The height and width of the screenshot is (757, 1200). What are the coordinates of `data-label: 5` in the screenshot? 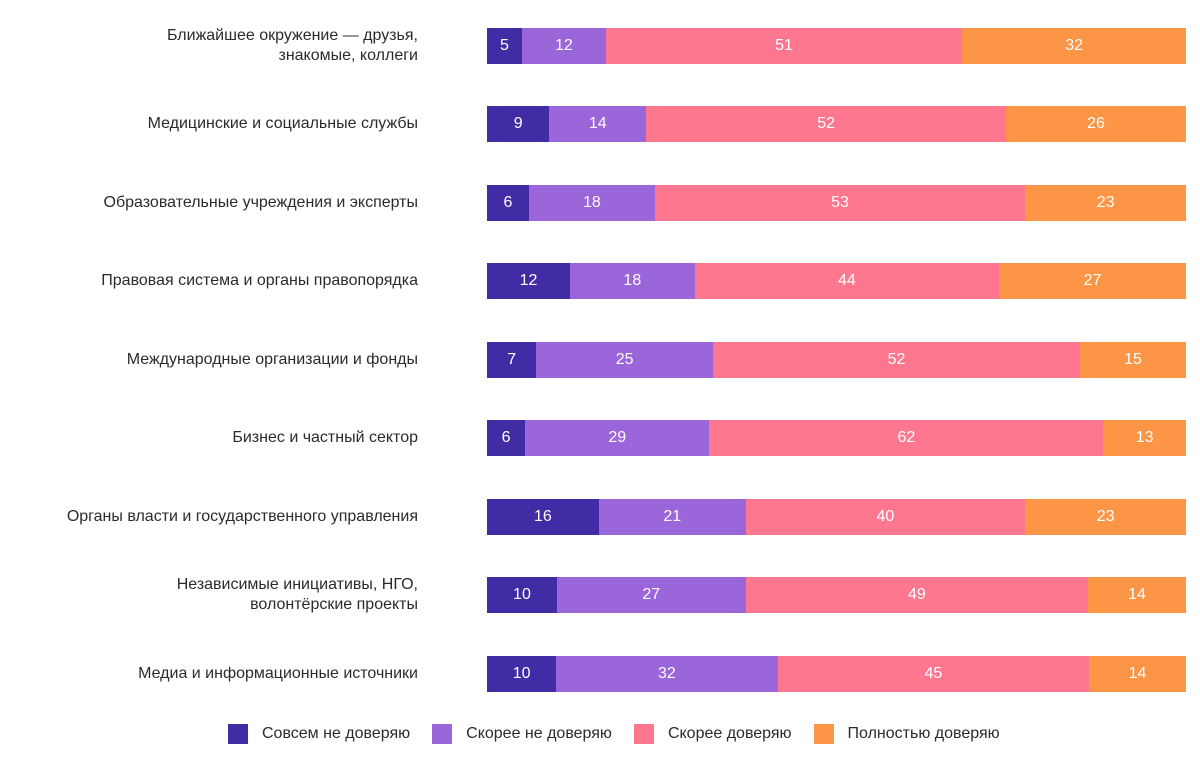 It's located at (504, 45).